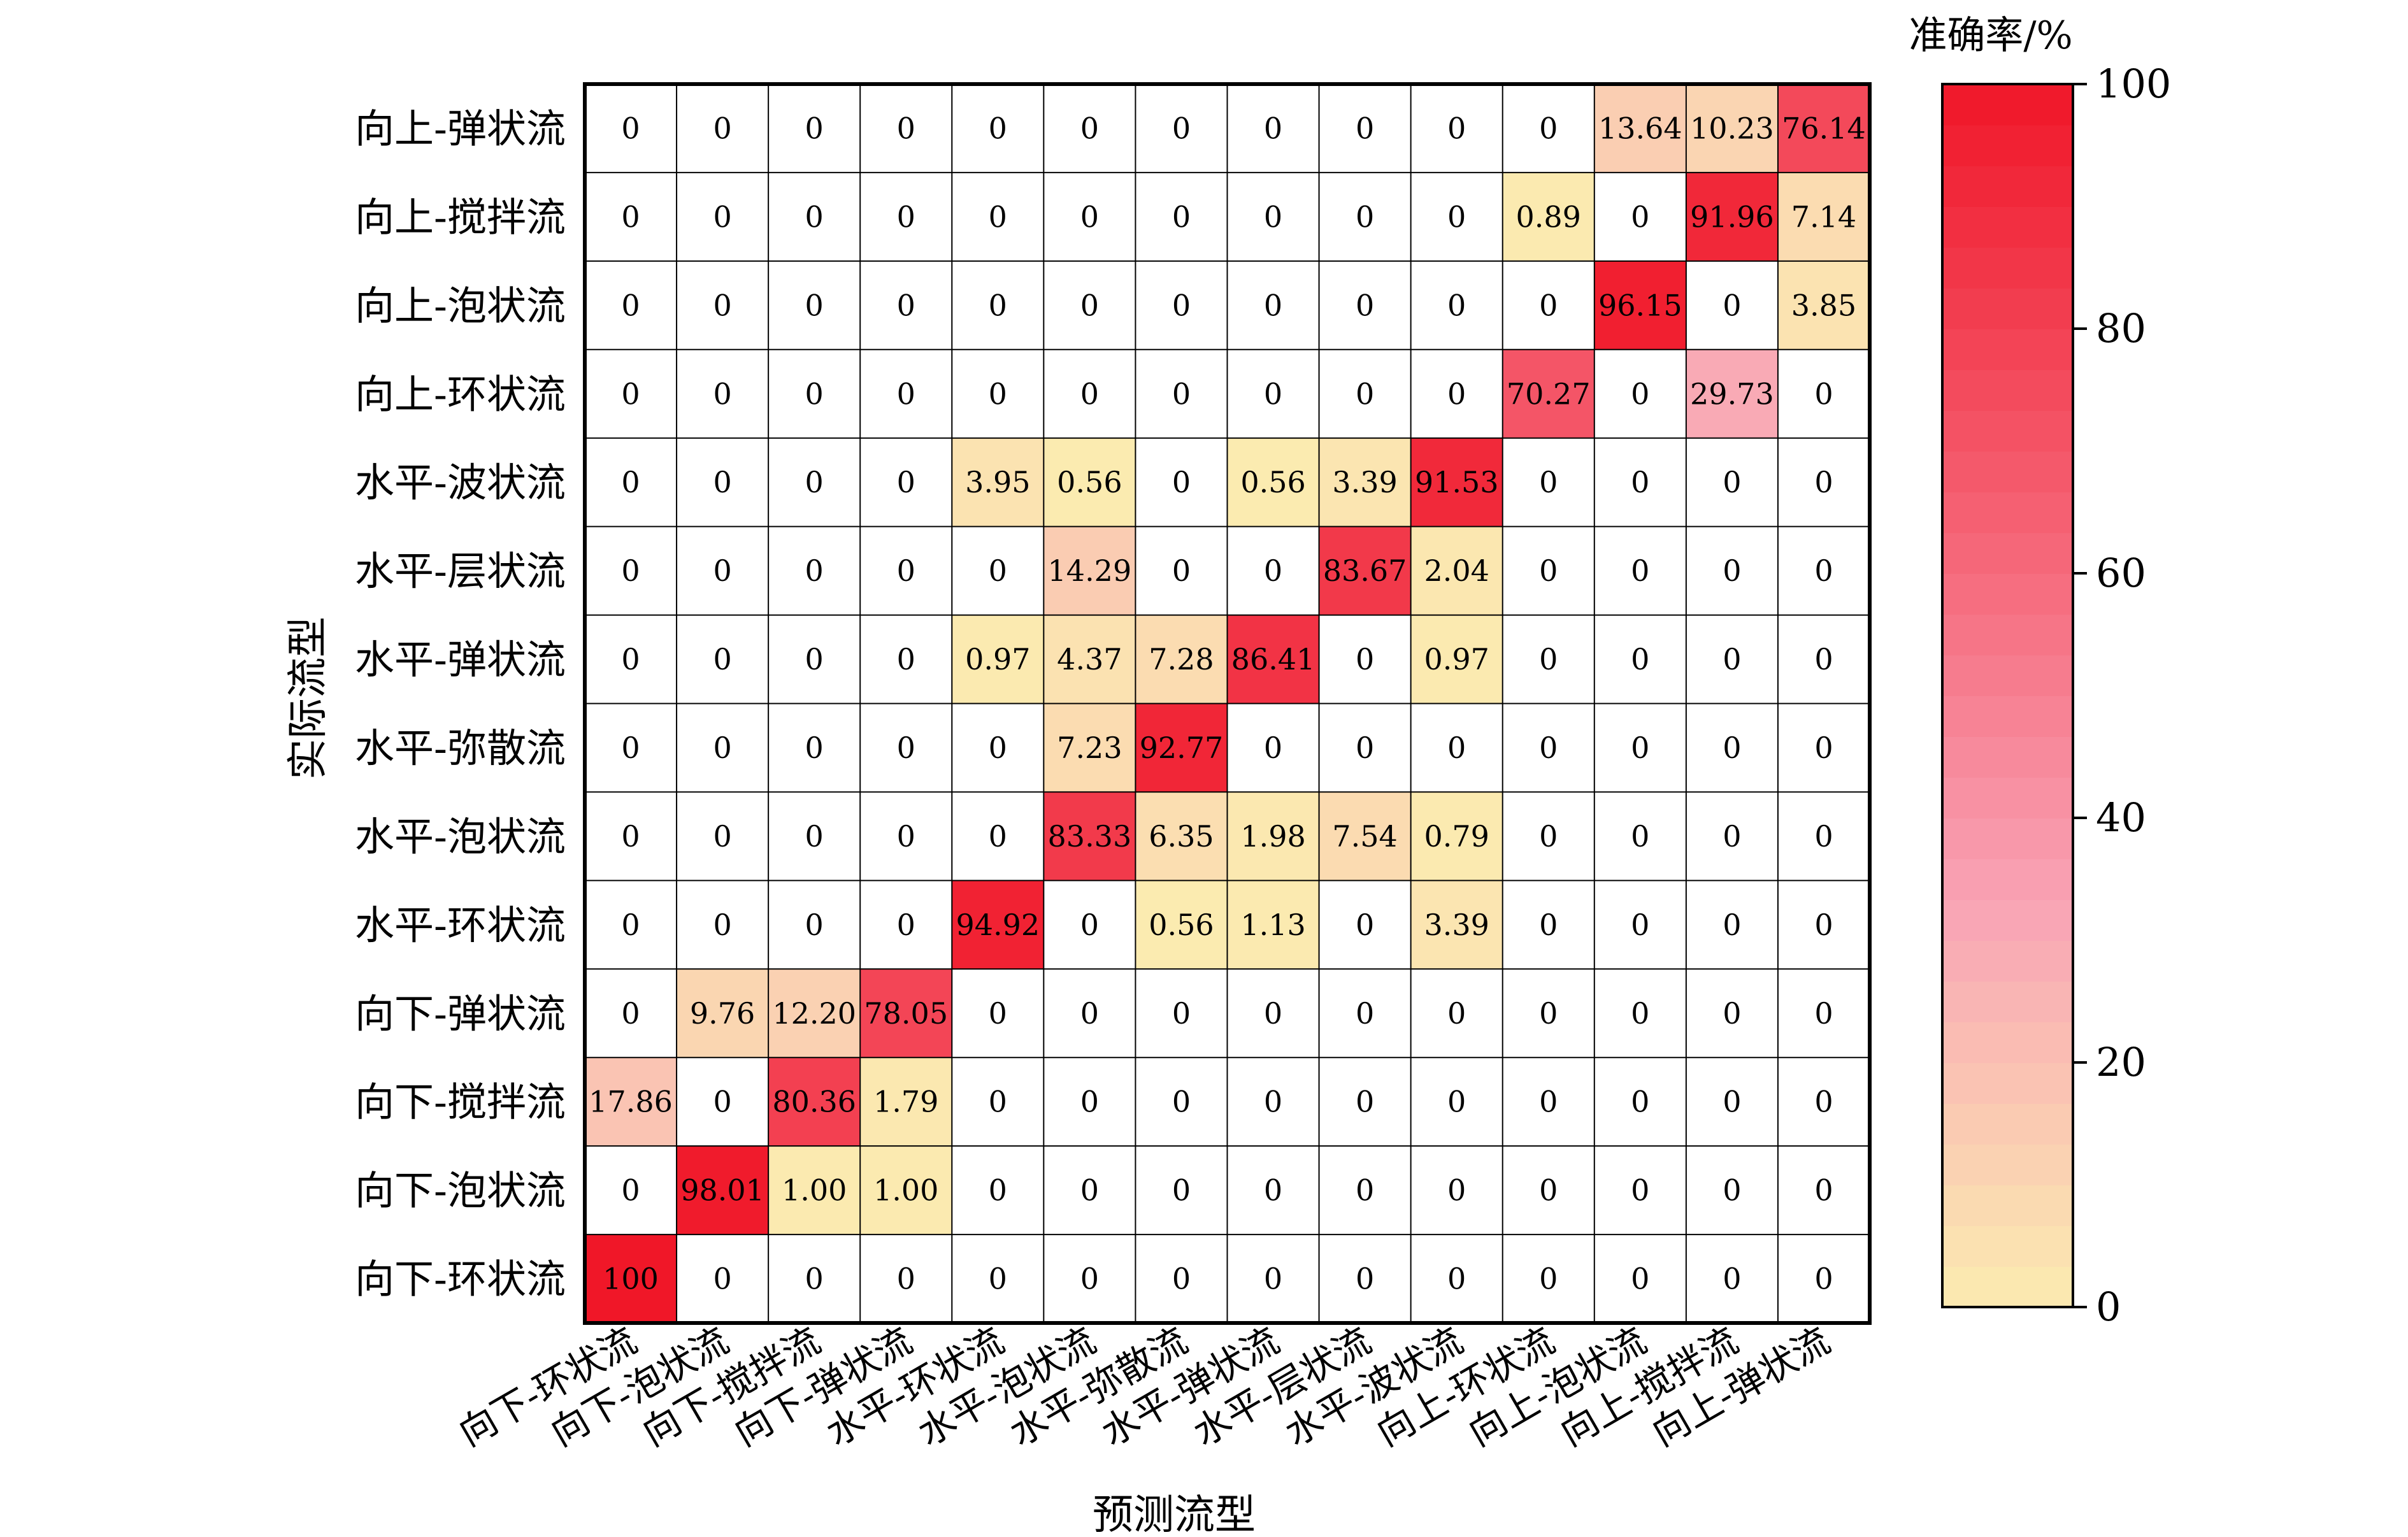 This screenshot has height=1537, width=2408. I want to click on colorbar-ticks: 0 20 40 60 80 100, so click(2122, 695).